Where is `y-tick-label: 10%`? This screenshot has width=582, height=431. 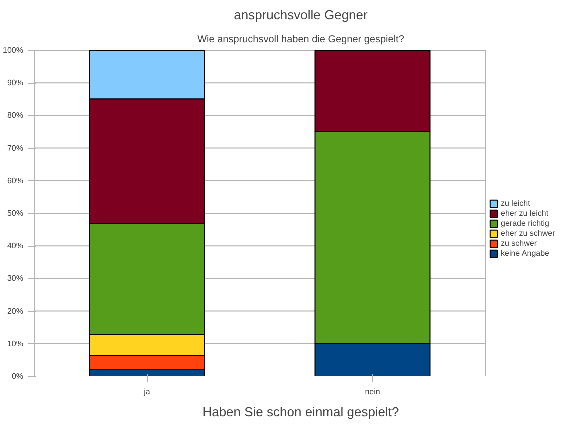 y-tick-label: 10% is located at coordinates (15, 343).